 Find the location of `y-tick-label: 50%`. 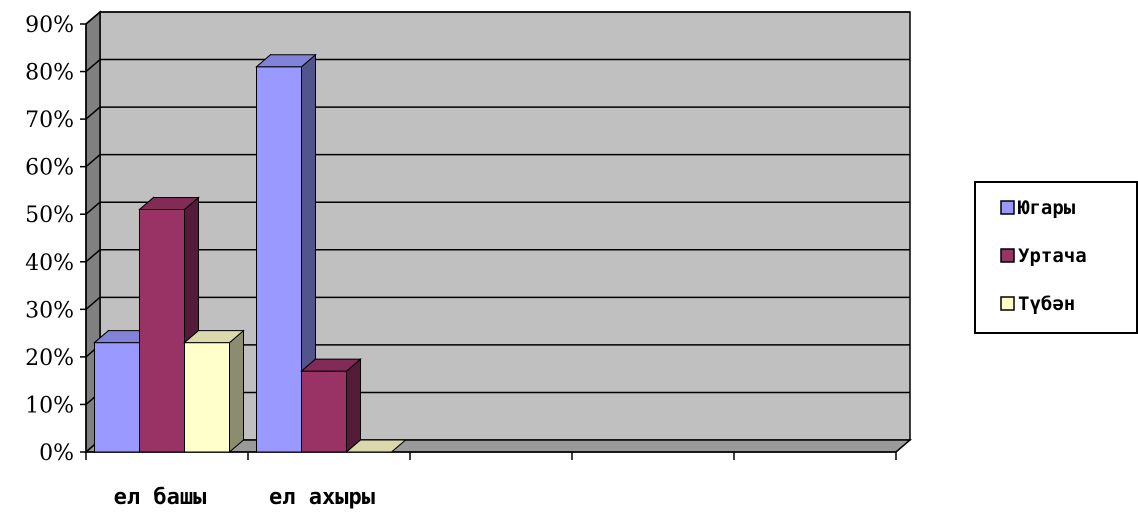

y-tick-label: 50% is located at coordinates (49, 215).